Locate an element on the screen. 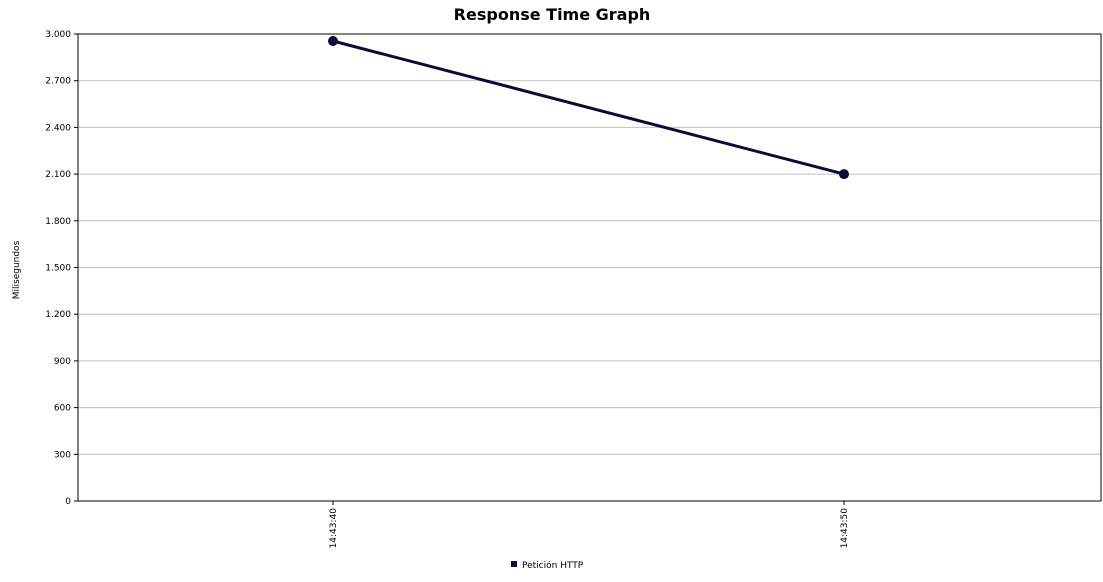  y-tick-label: 2.400 is located at coordinates (58, 128).